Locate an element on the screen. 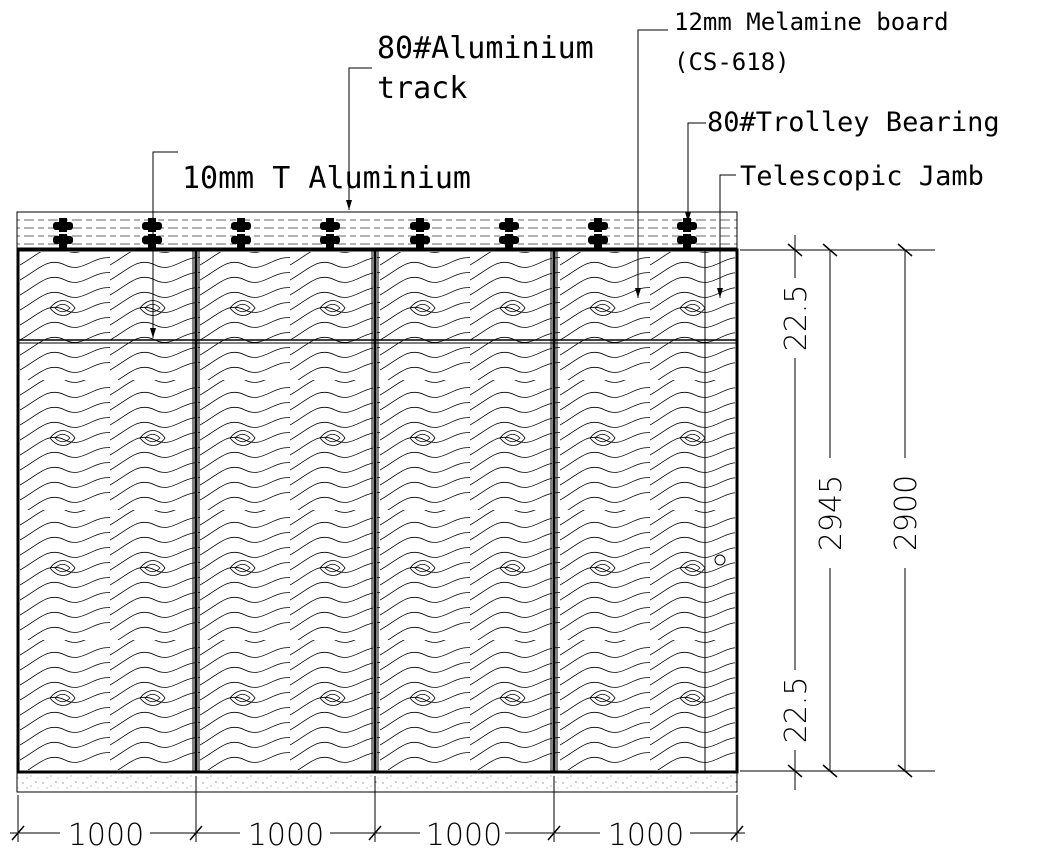 The width and height of the screenshot is (1057, 852). handle-icon is located at coordinates (720, 560).